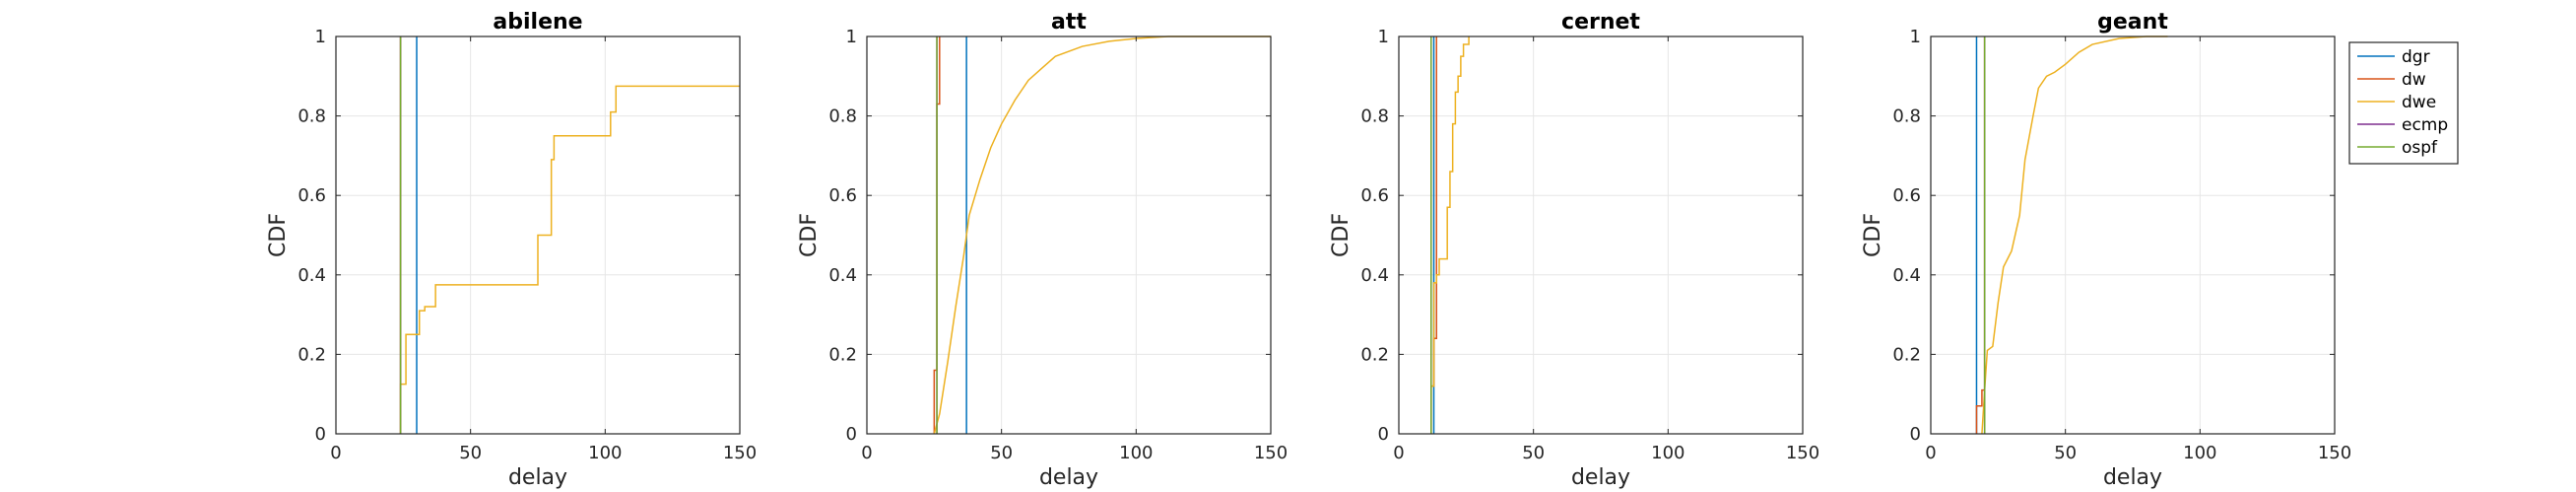 This screenshot has width=2576, height=492. What do you see at coordinates (2397, 102) in the screenshot?
I see `legend-item-dwe: dwe` at bounding box center [2397, 102].